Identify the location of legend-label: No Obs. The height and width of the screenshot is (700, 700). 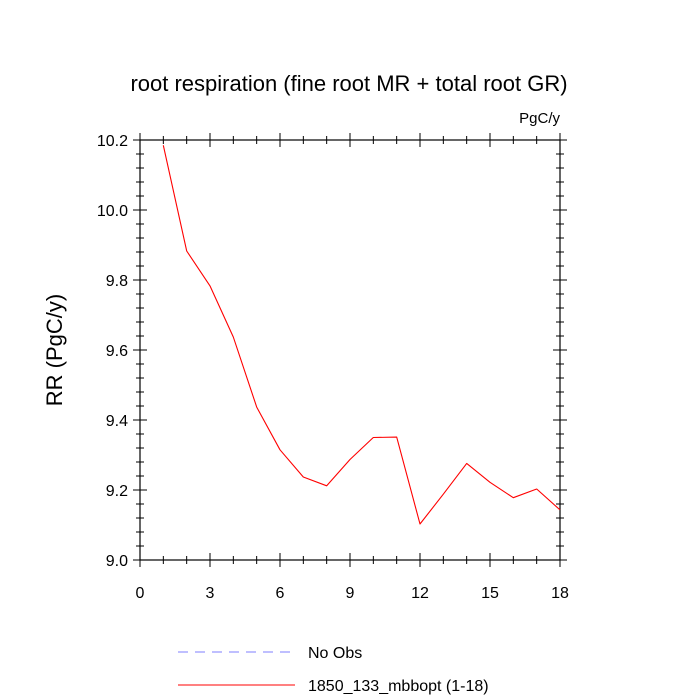
(335, 653).